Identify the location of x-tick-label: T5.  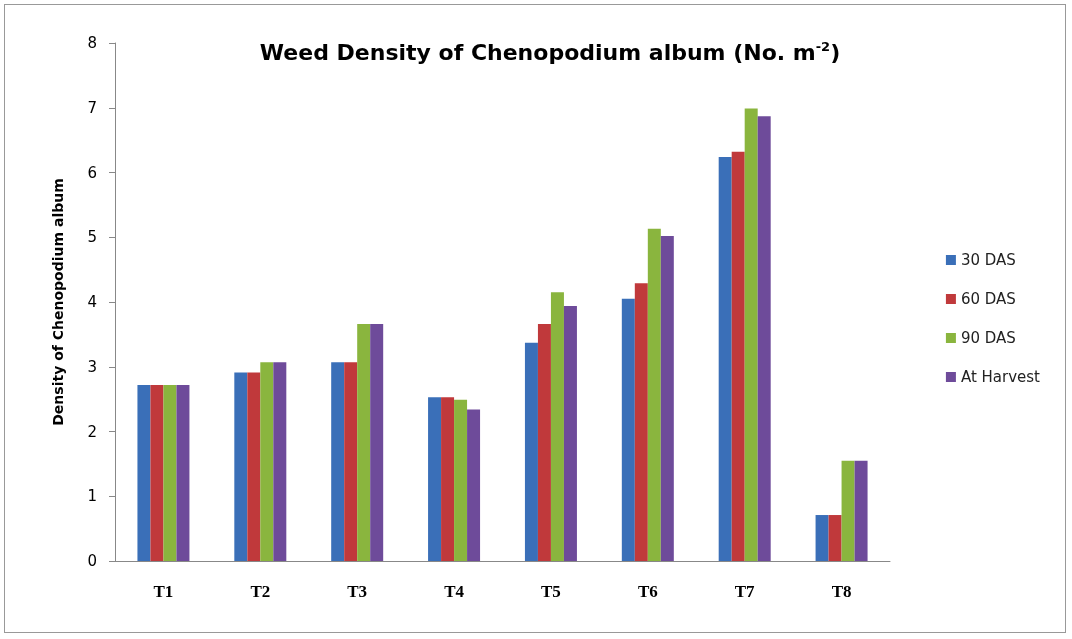
(551, 591).